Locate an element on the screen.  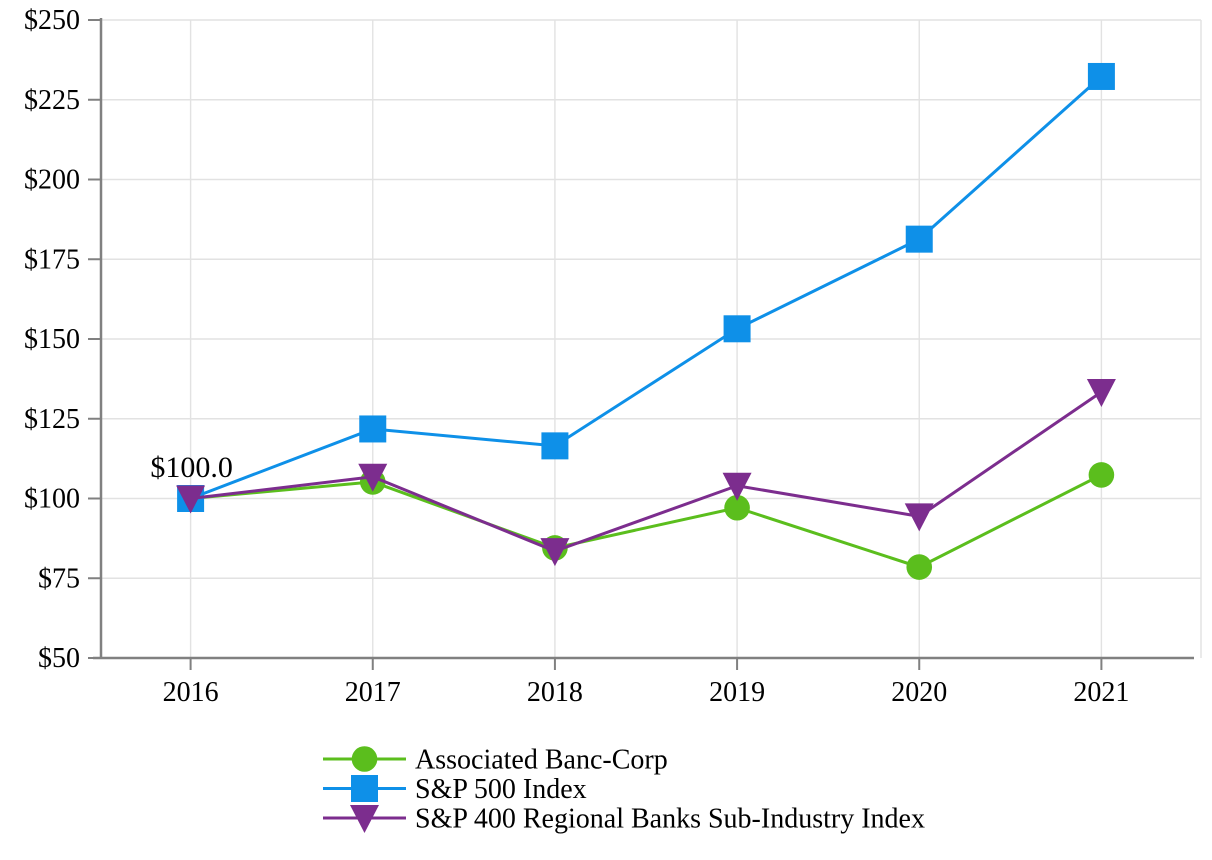
y-tick-label-225: $225 is located at coordinates (52, 100).